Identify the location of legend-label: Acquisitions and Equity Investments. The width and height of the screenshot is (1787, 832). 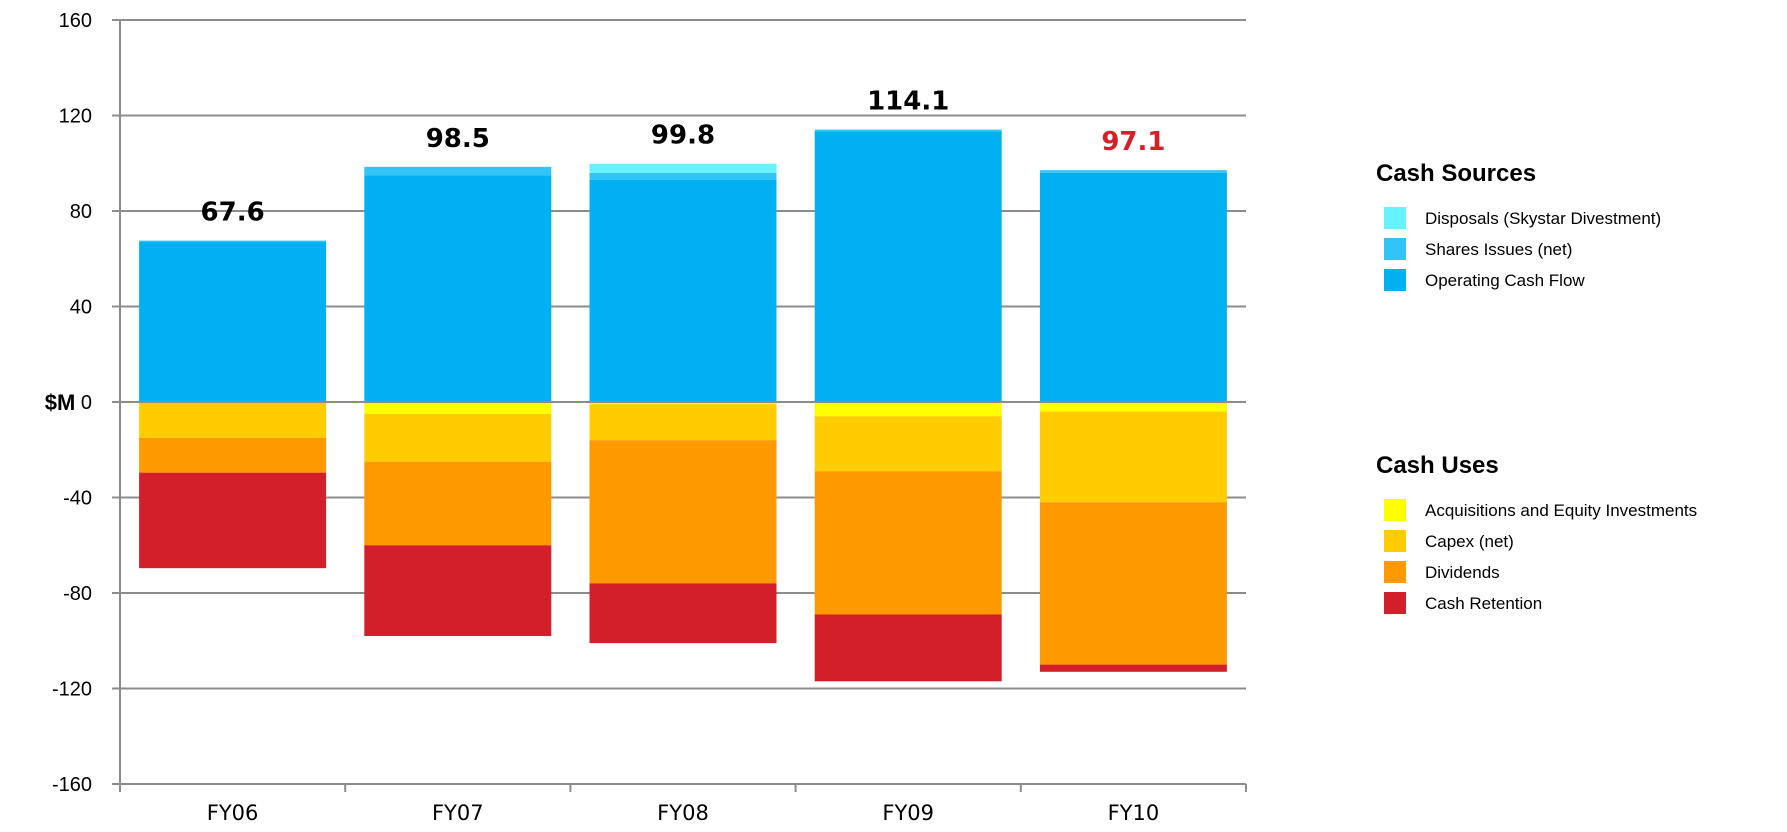
(1561, 510).